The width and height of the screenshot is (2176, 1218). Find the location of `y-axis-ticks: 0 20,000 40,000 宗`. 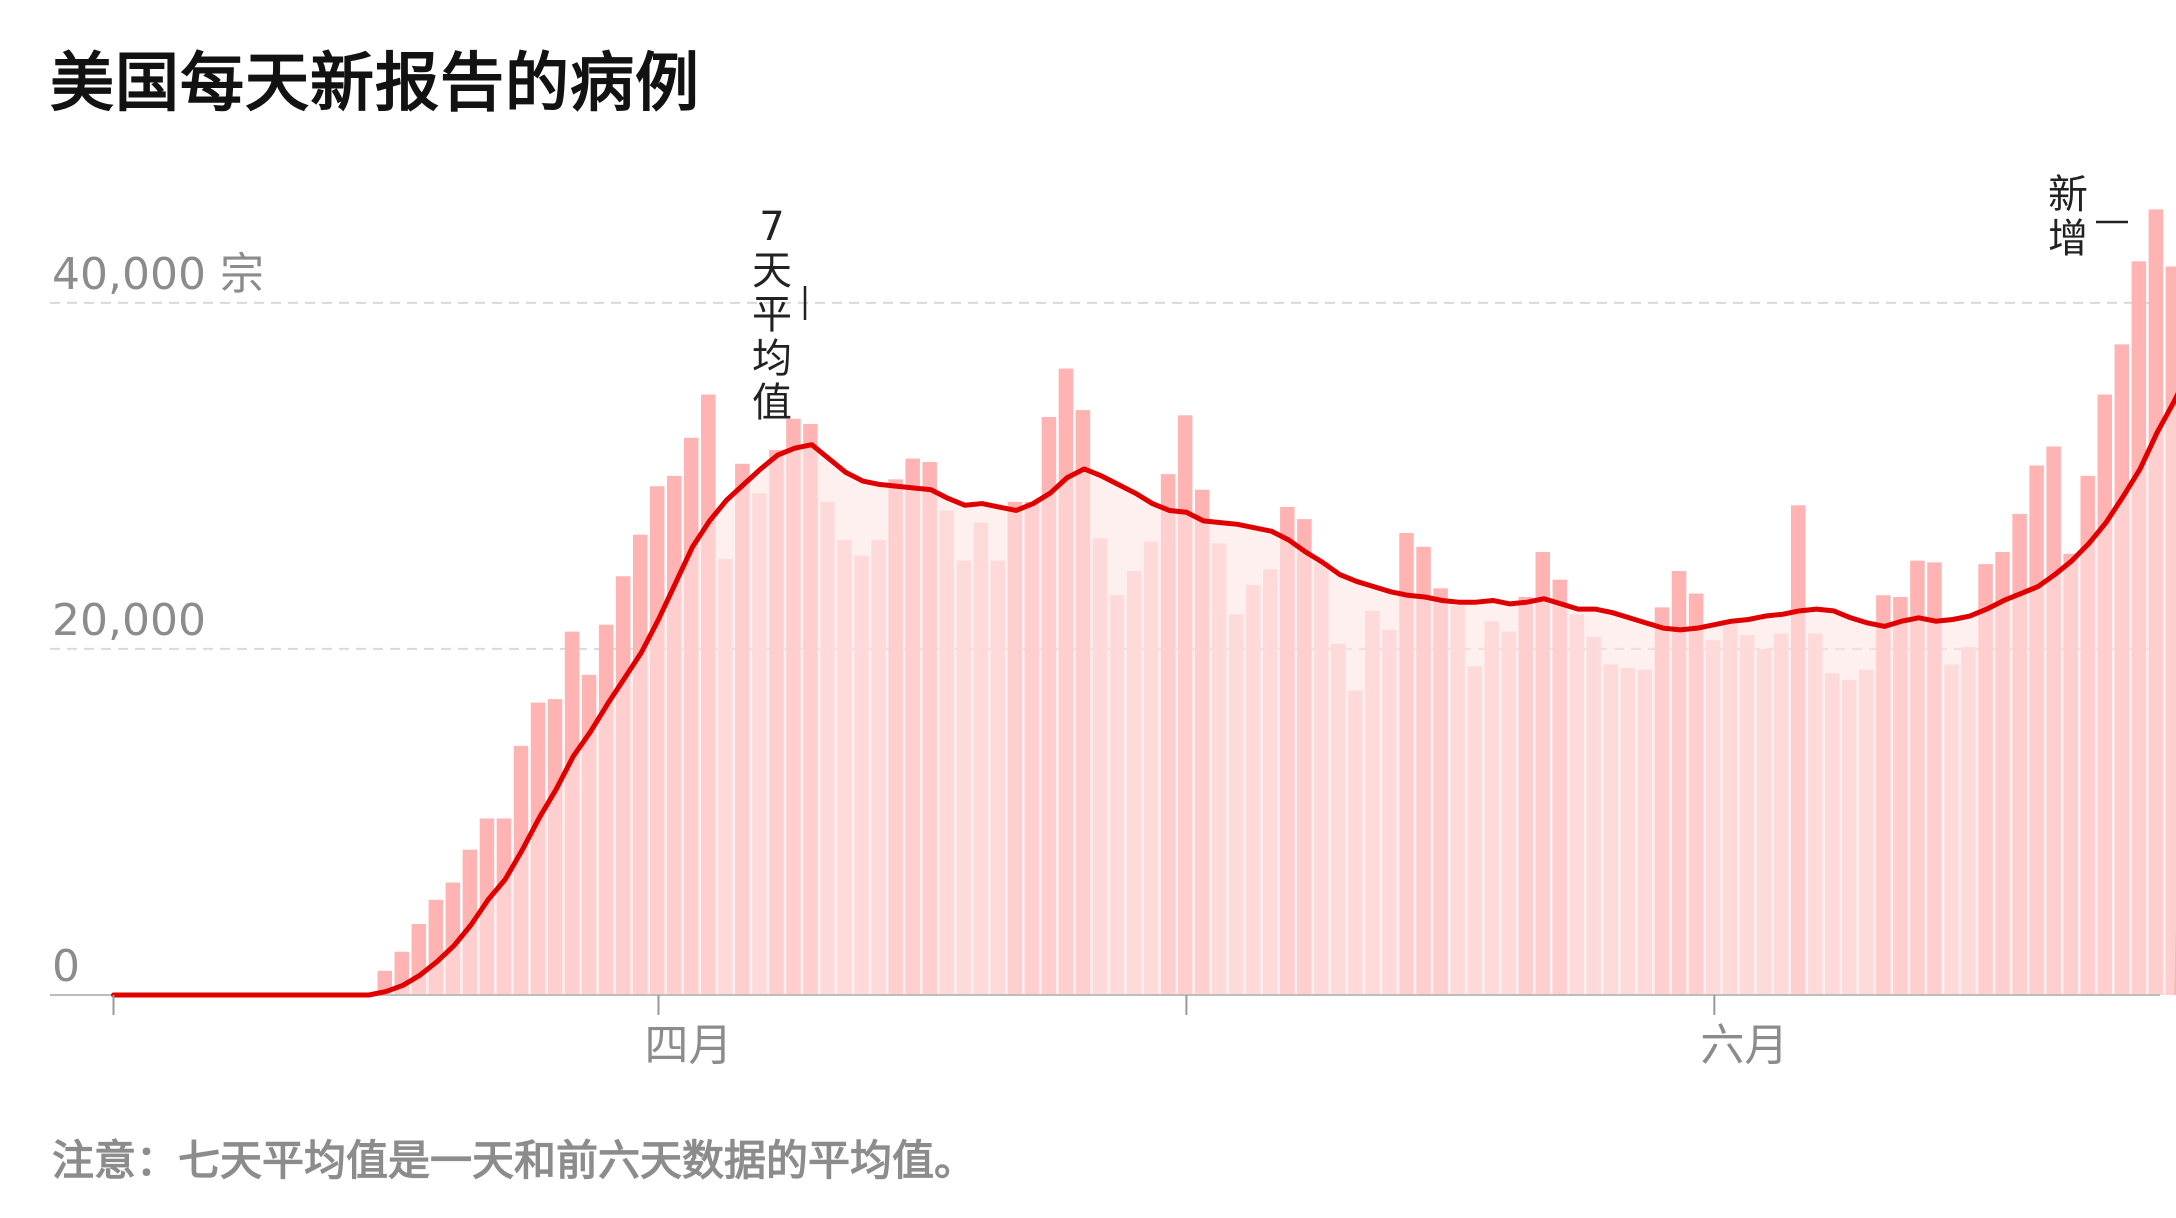

y-axis-ticks: 0 20,000 40,000 宗 is located at coordinates (158, 620).